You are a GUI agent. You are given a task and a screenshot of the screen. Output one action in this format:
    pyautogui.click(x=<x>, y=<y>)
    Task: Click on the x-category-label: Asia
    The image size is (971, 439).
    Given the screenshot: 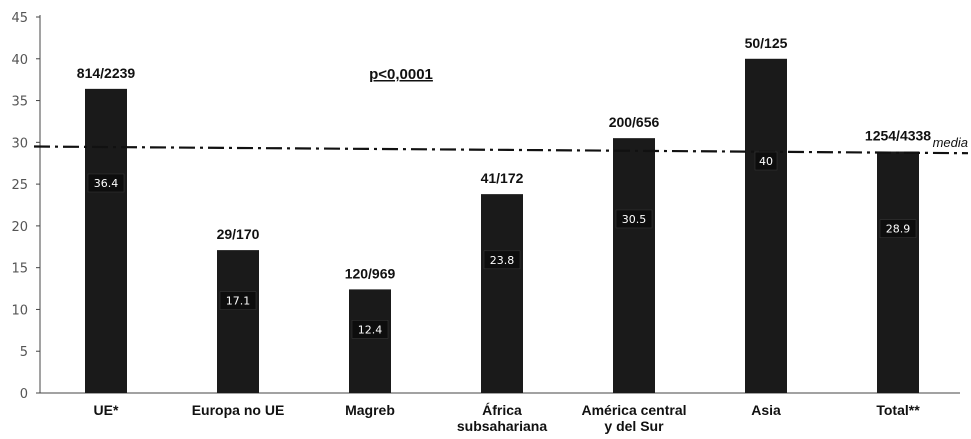 What is the action you would take?
    pyautogui.click(x=766, y=410)
    